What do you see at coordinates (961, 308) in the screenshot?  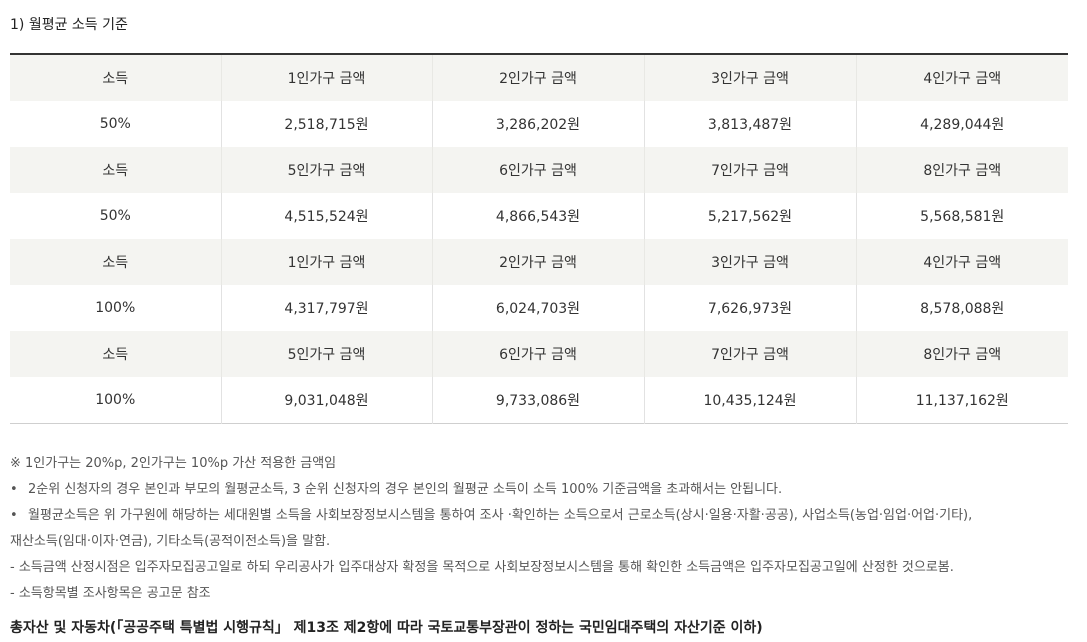 I see `table-cell: 8,578,088원` at bounding box center [961, 308].